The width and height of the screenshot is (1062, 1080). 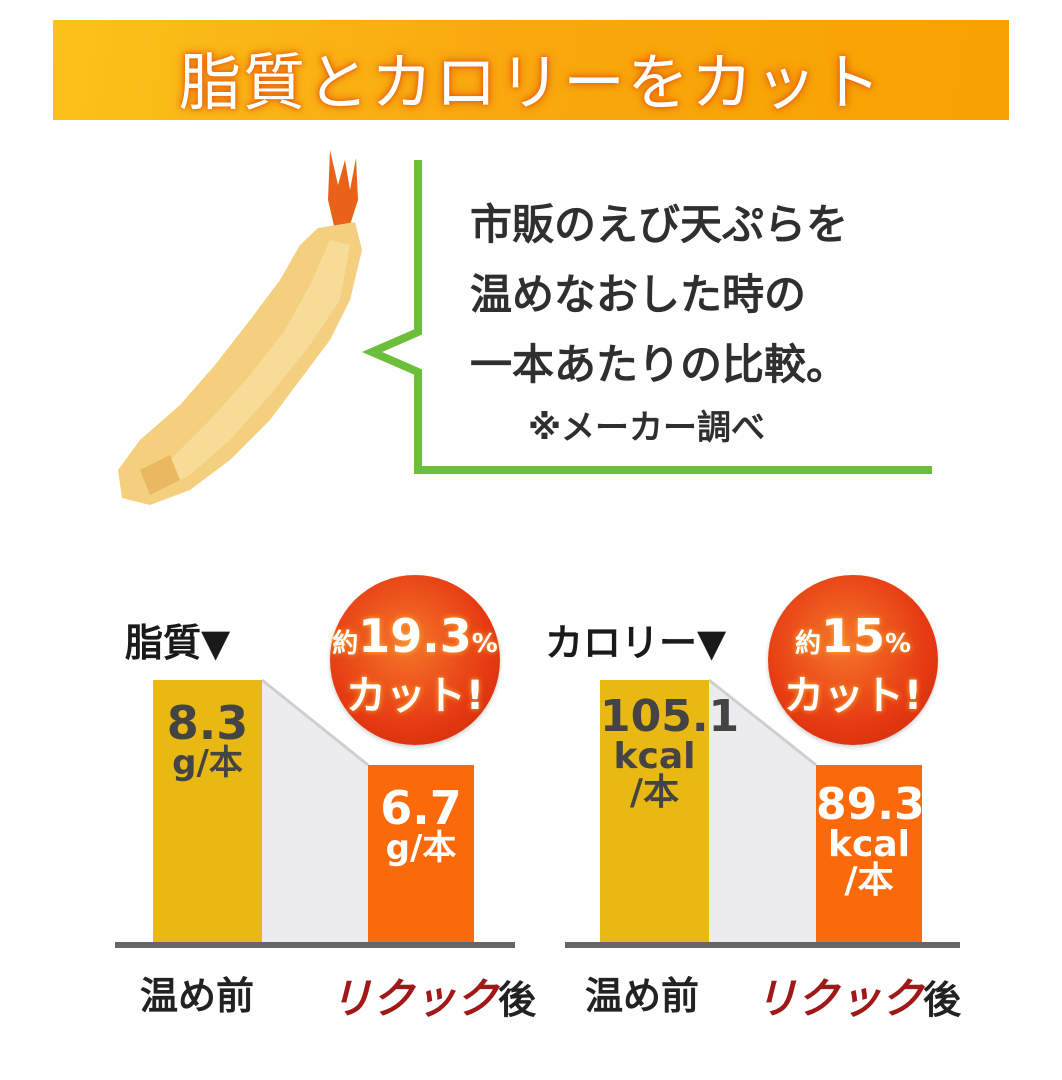 I want to click on shrimp-tempura-icon, so click(x=240, y=327).